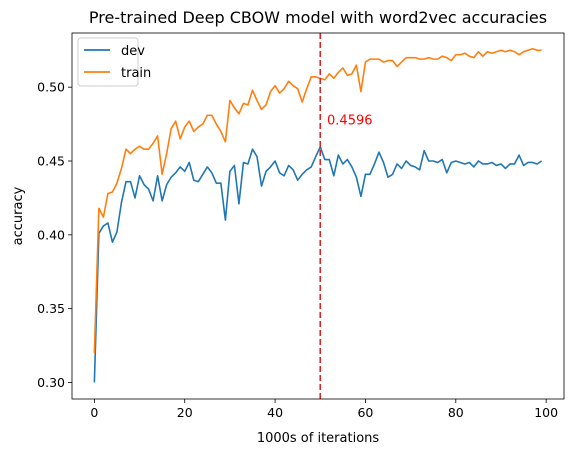 Image resolution: width=575 pixels, height=455 pixels. What do you see at coordinates (275, 412) in the screenshot?
I see `x-tick-label: 40` at bounding box center [275, 412].